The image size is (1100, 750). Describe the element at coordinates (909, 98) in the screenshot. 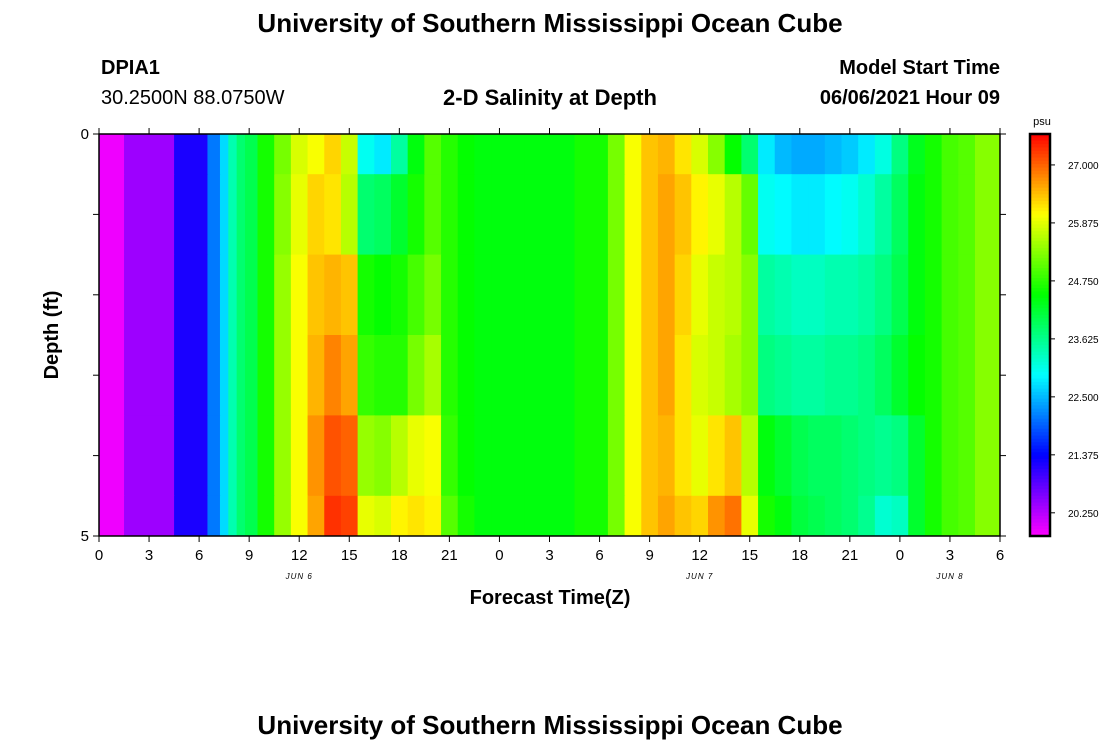

I see `model-start-time: 06/06/2021 Hour 09` at that location.